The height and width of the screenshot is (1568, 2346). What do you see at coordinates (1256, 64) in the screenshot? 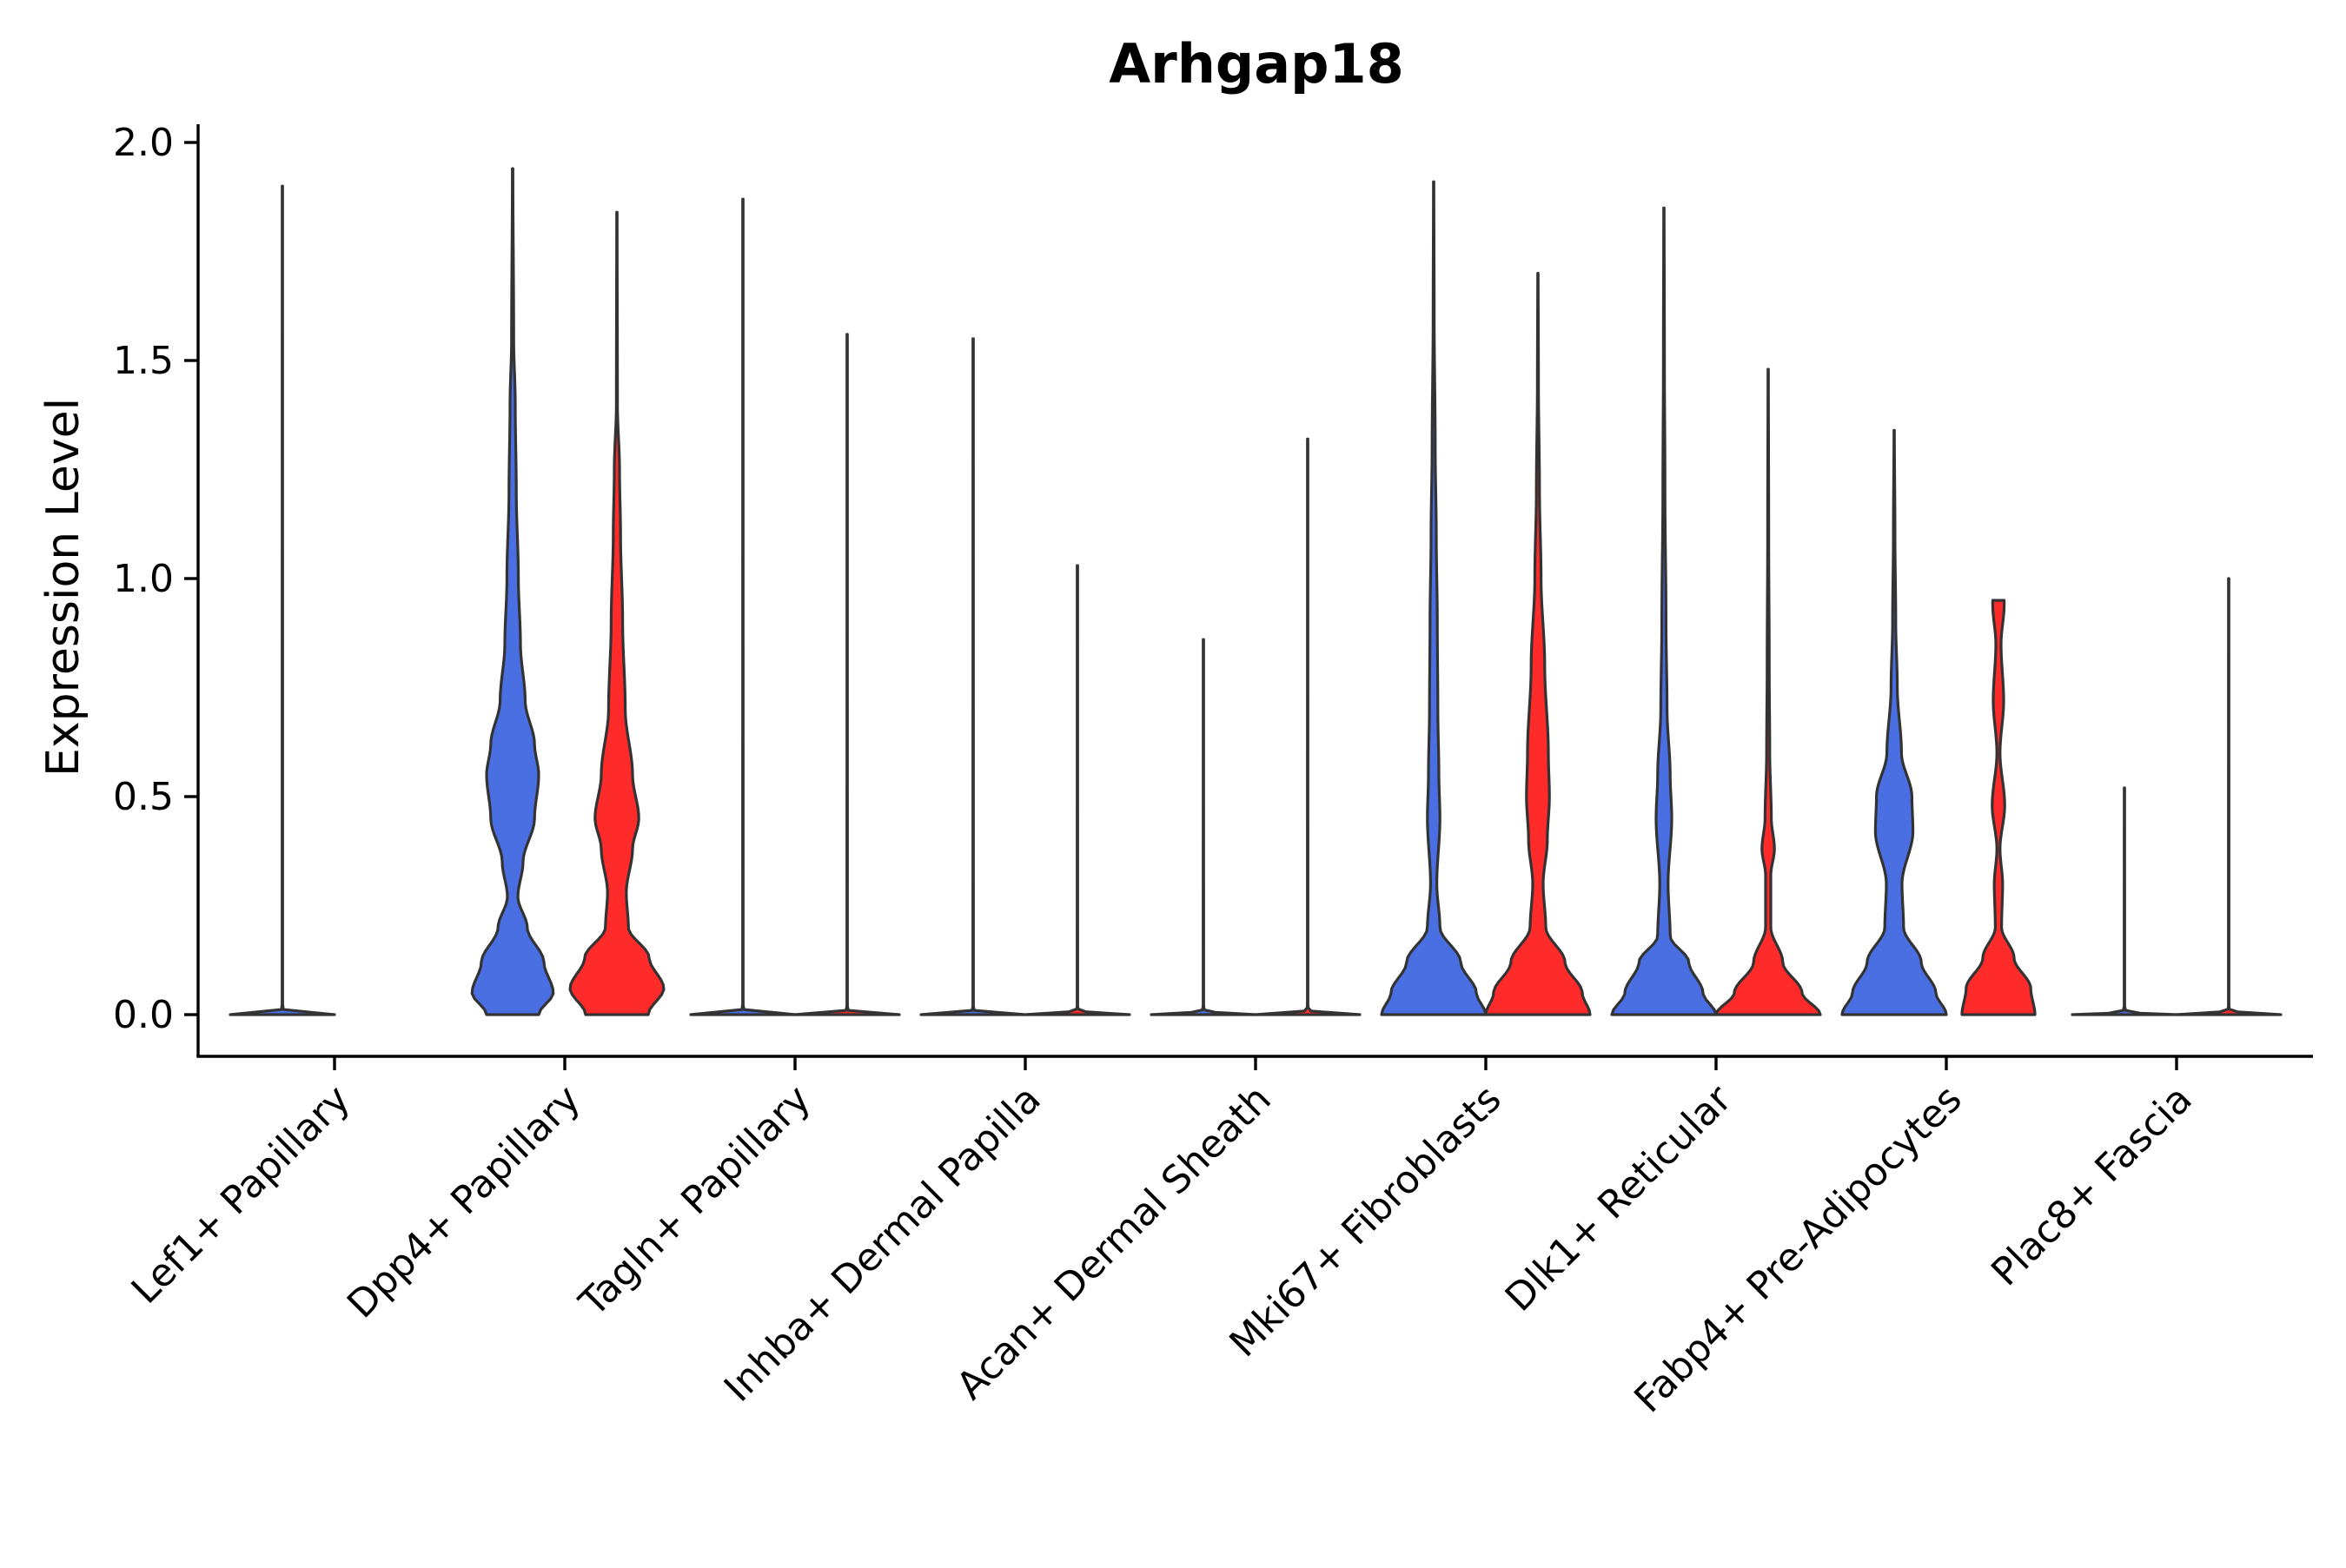
I see `chart-title: Arhgap18` at bounding box center [1256, 64].